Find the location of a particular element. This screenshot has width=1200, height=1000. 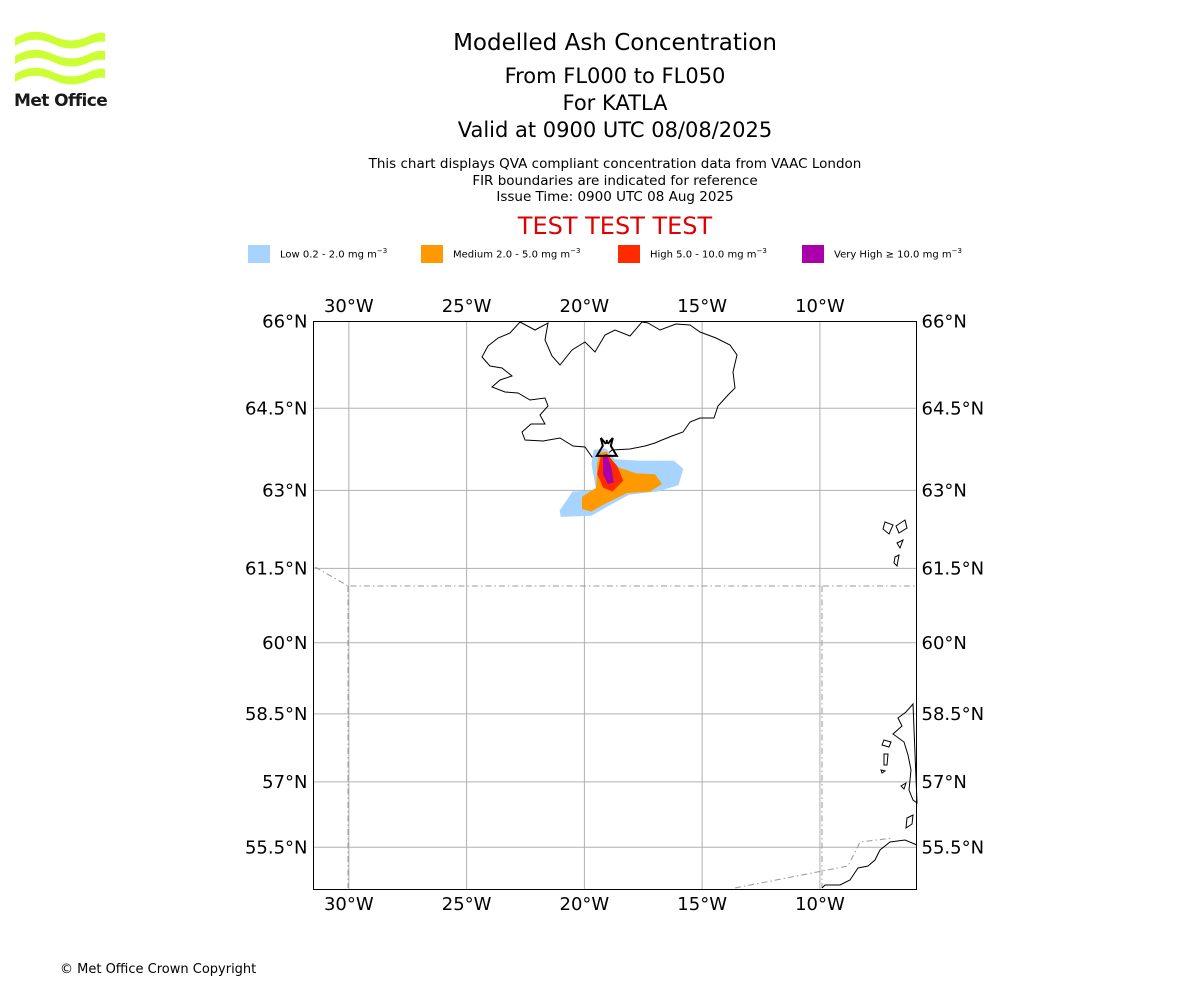

iceland-coastline is located at coordinates (609, 390).